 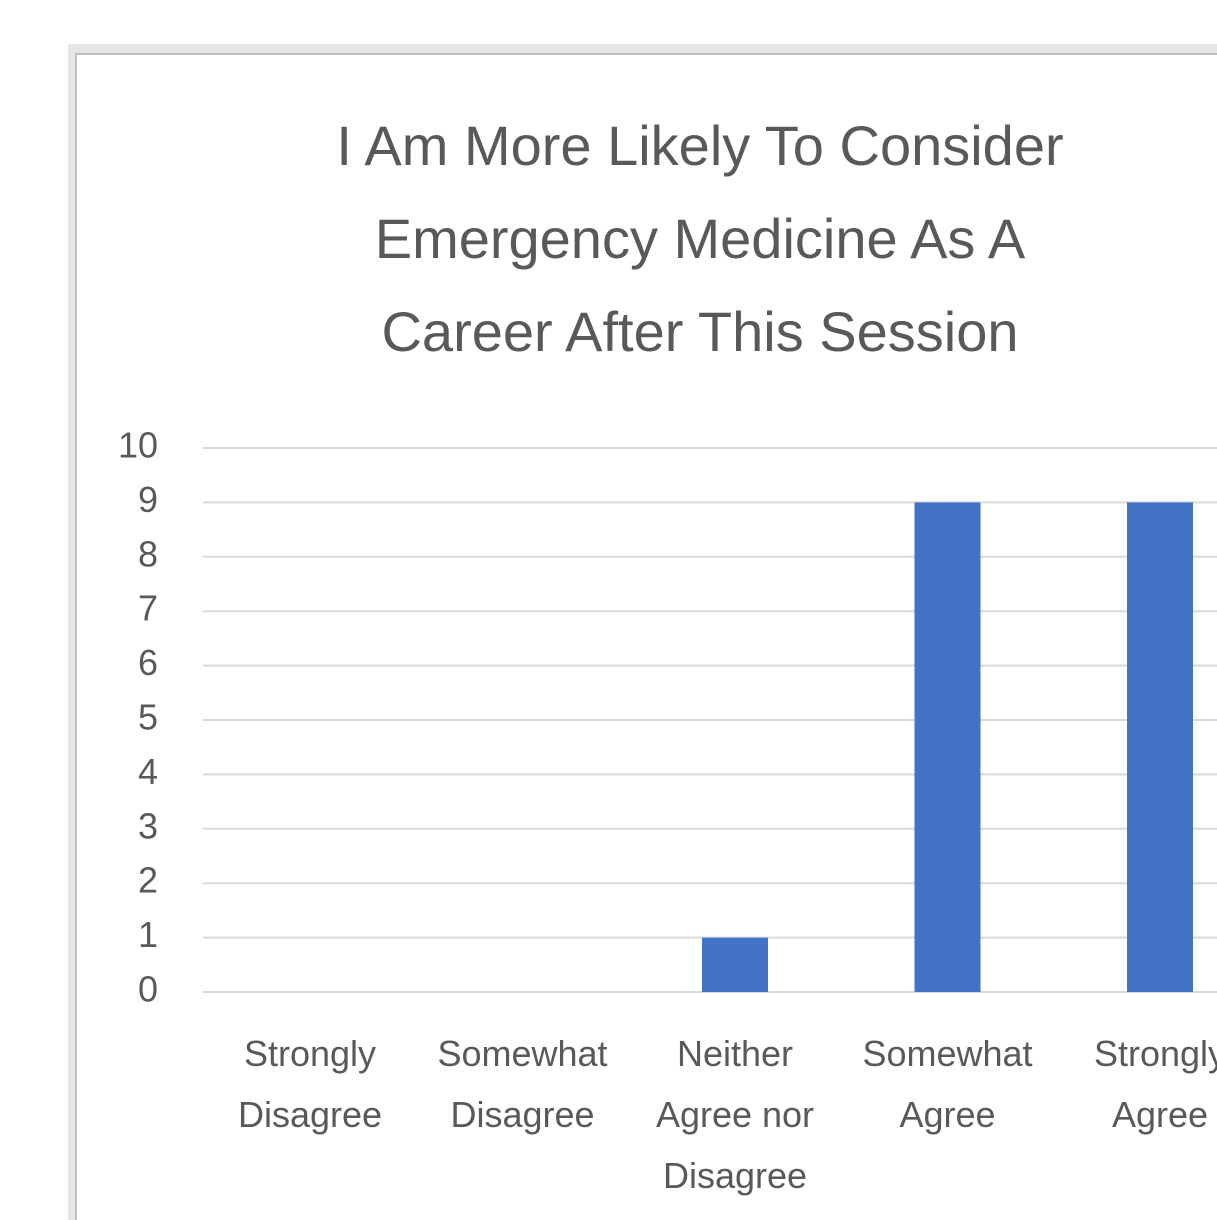 I want to click on y-tick-label: 1, so click(x=148, y=934).